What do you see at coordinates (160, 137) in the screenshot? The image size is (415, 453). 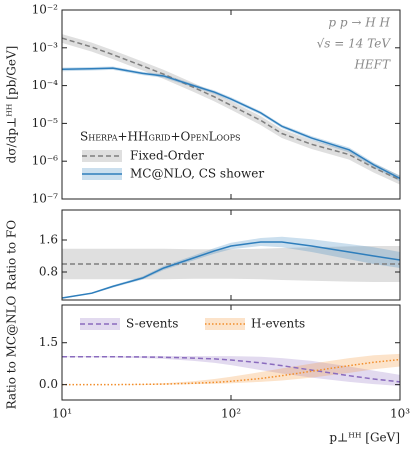 I see `legend-title: Sherpa+HHgrid+OpenLoops` at bounding box center [160, 137].